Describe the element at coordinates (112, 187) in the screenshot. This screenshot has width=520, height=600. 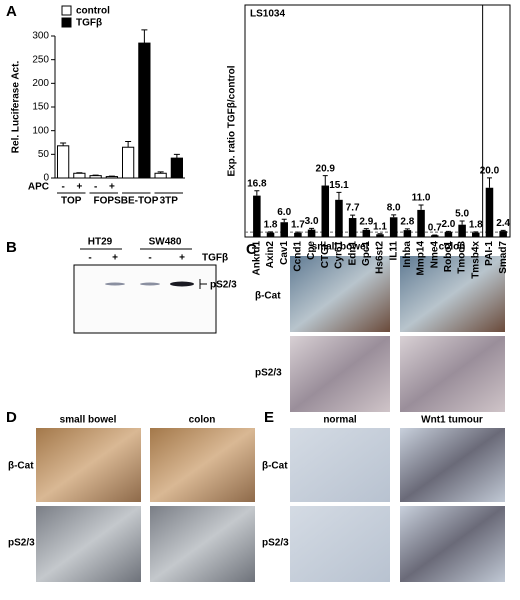
I see `x-tick-label: +` at that location.